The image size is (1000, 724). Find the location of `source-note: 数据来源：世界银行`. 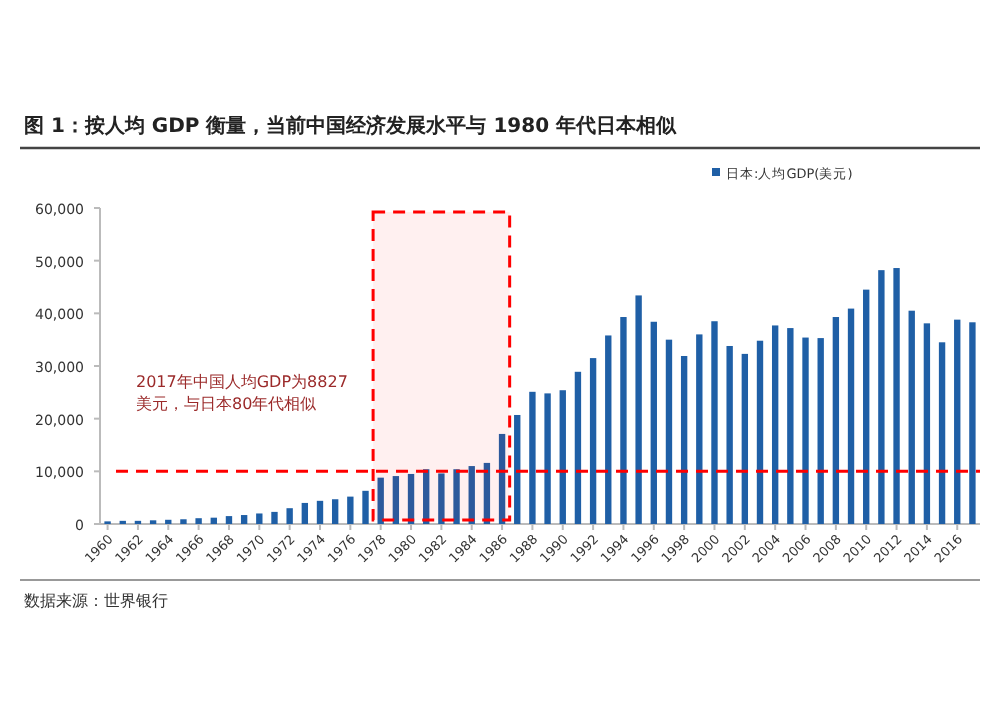

source-note: 数据来源：世界银行 is located at coordinates (96, 601).